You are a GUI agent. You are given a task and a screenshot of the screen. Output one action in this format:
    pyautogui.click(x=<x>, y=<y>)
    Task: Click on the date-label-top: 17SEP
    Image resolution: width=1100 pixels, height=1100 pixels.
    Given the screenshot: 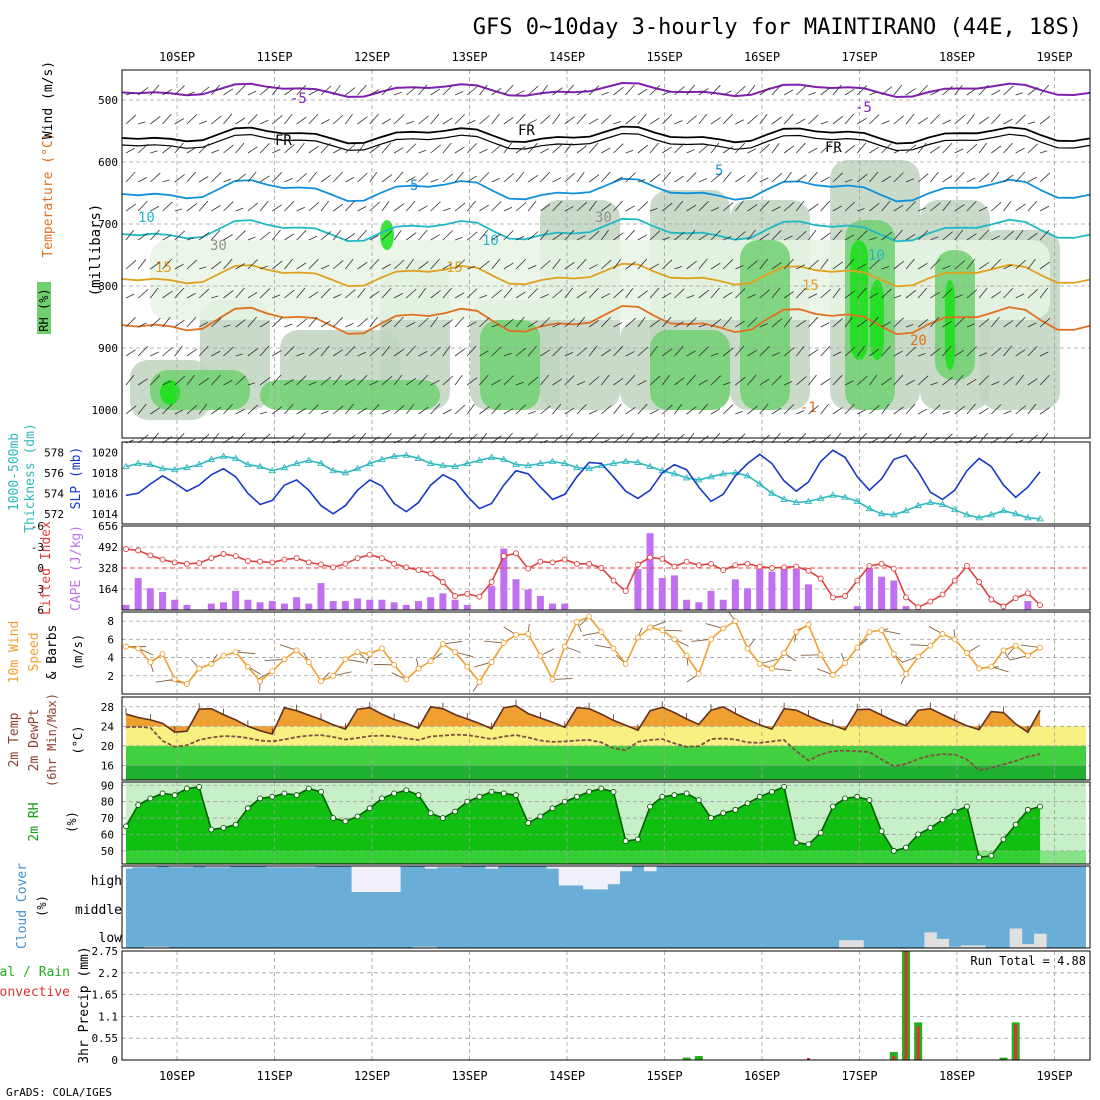 What is the action you would take?
    pyautogui.click(x=859, y=57)
    